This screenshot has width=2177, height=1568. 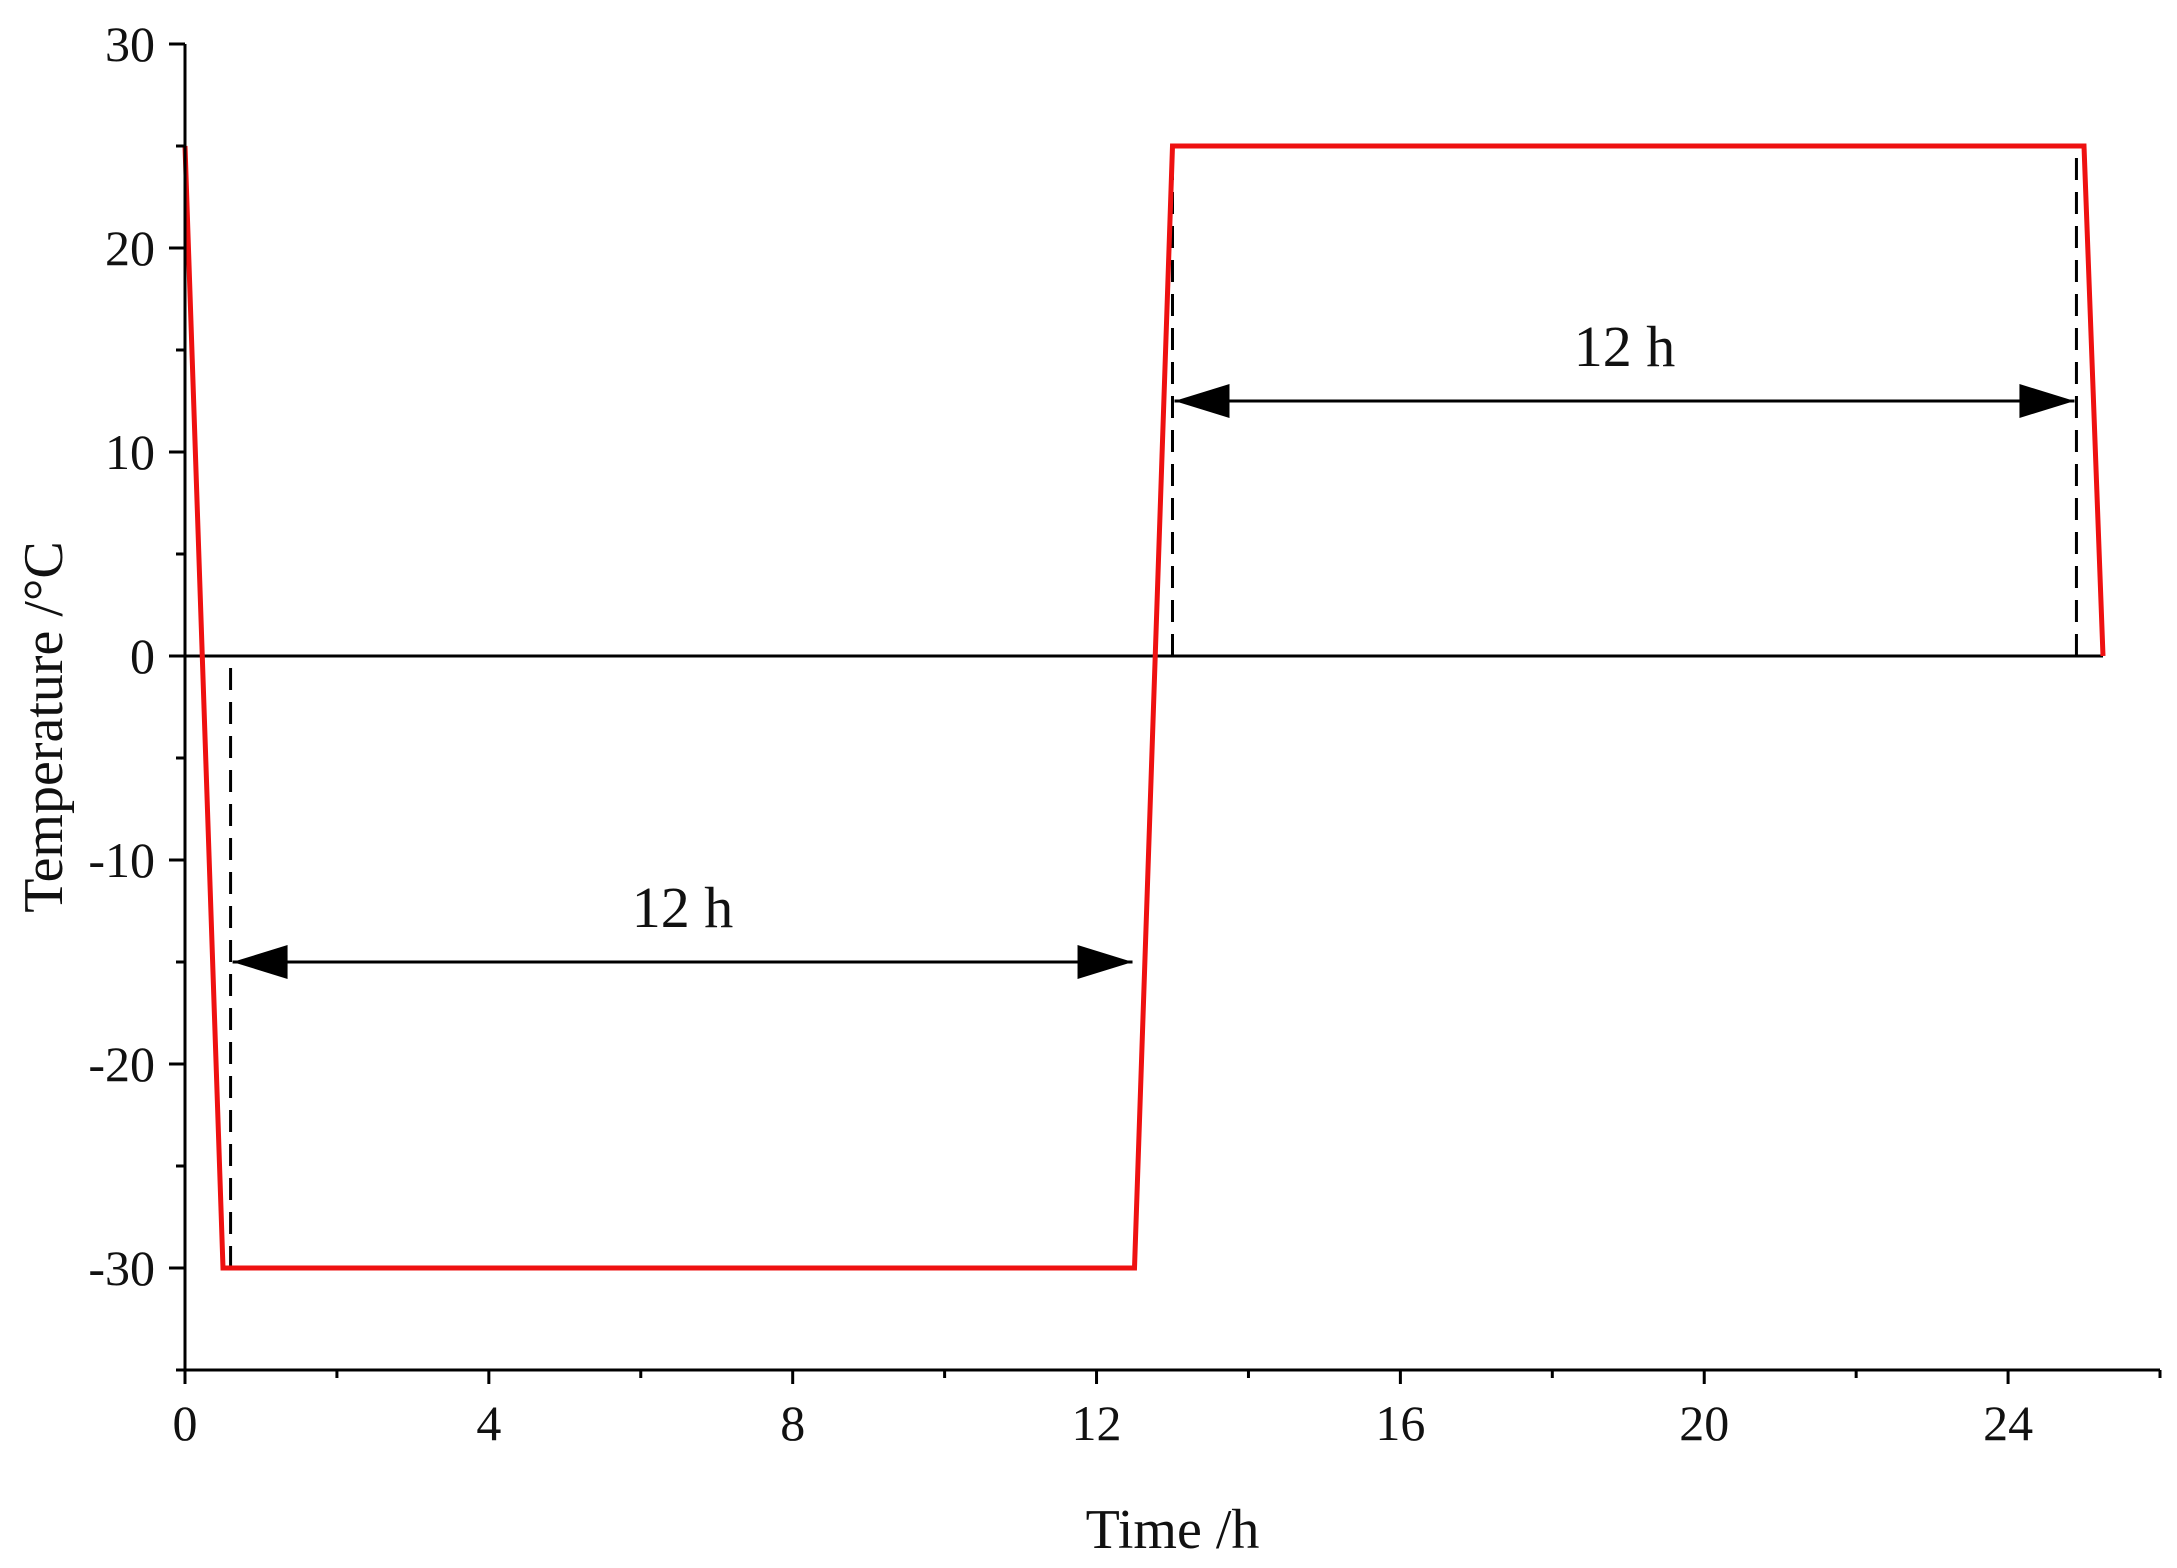 What do you see at coordinates (44, 726) in the screenshot?
I see `y-axis-title: Temperature /°C` at bounding box center [44, 726].